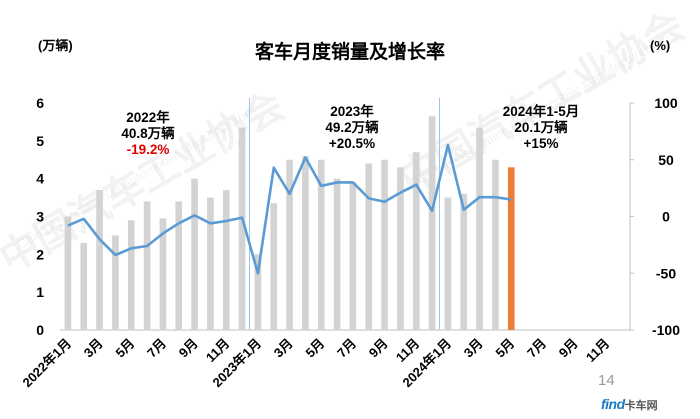 The width and height of the screenshot is (700, 419). I want to click on annotation-line: -19.2%, so click(148, 149).